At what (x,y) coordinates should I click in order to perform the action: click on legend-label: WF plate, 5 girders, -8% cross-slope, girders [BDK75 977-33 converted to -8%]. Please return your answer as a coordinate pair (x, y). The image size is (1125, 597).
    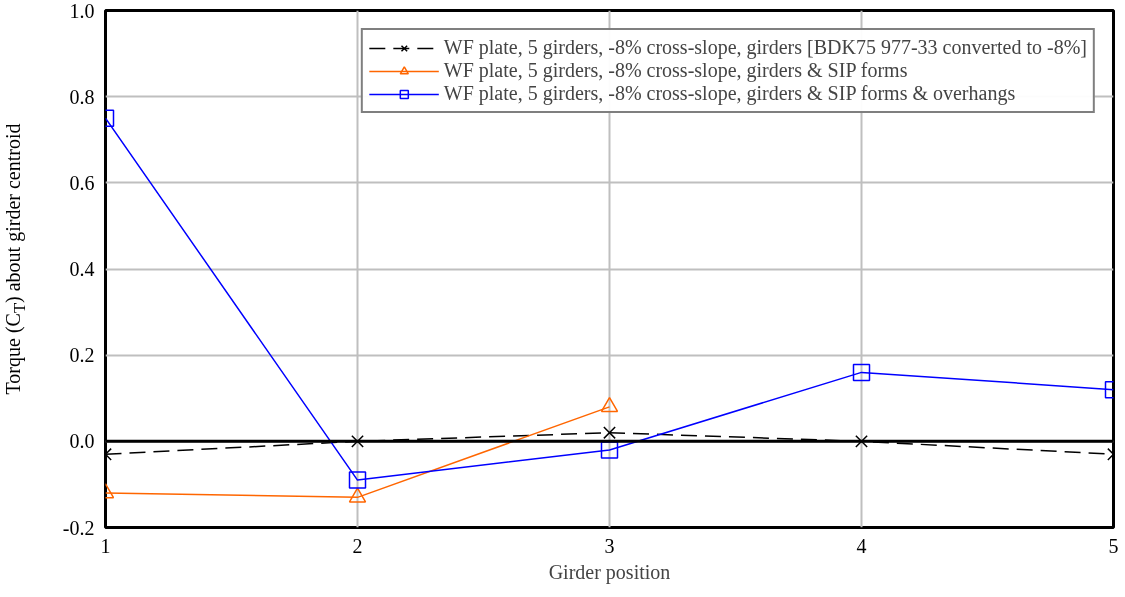
    Looking at the image, I should click on (765, 47).